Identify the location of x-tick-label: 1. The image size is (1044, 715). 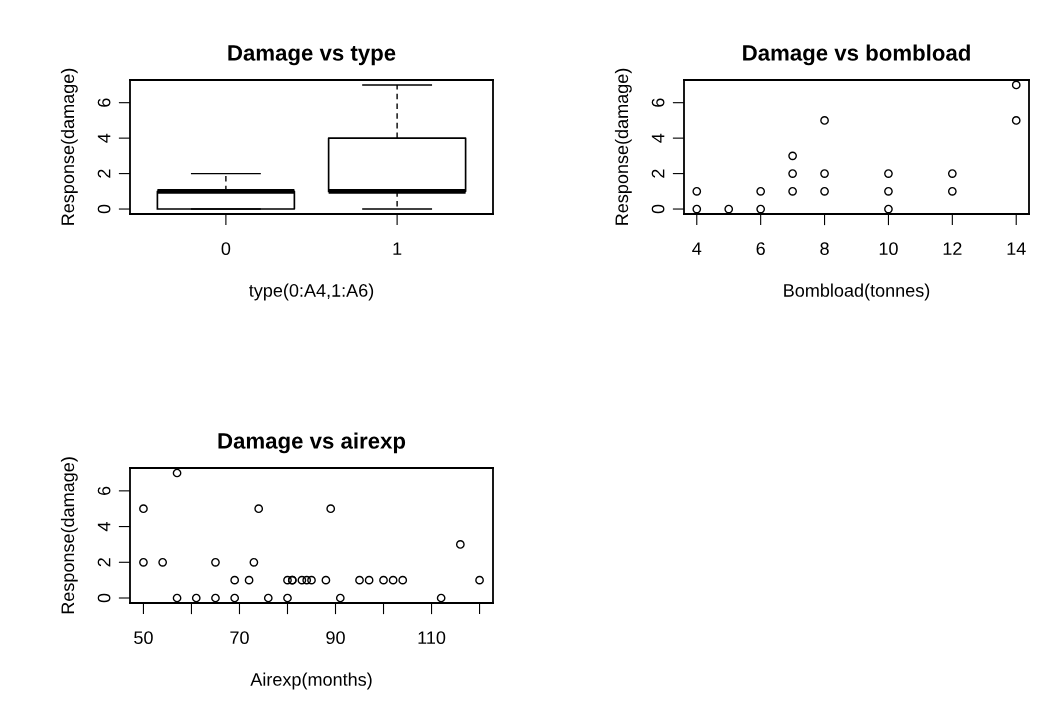
(397, 248).